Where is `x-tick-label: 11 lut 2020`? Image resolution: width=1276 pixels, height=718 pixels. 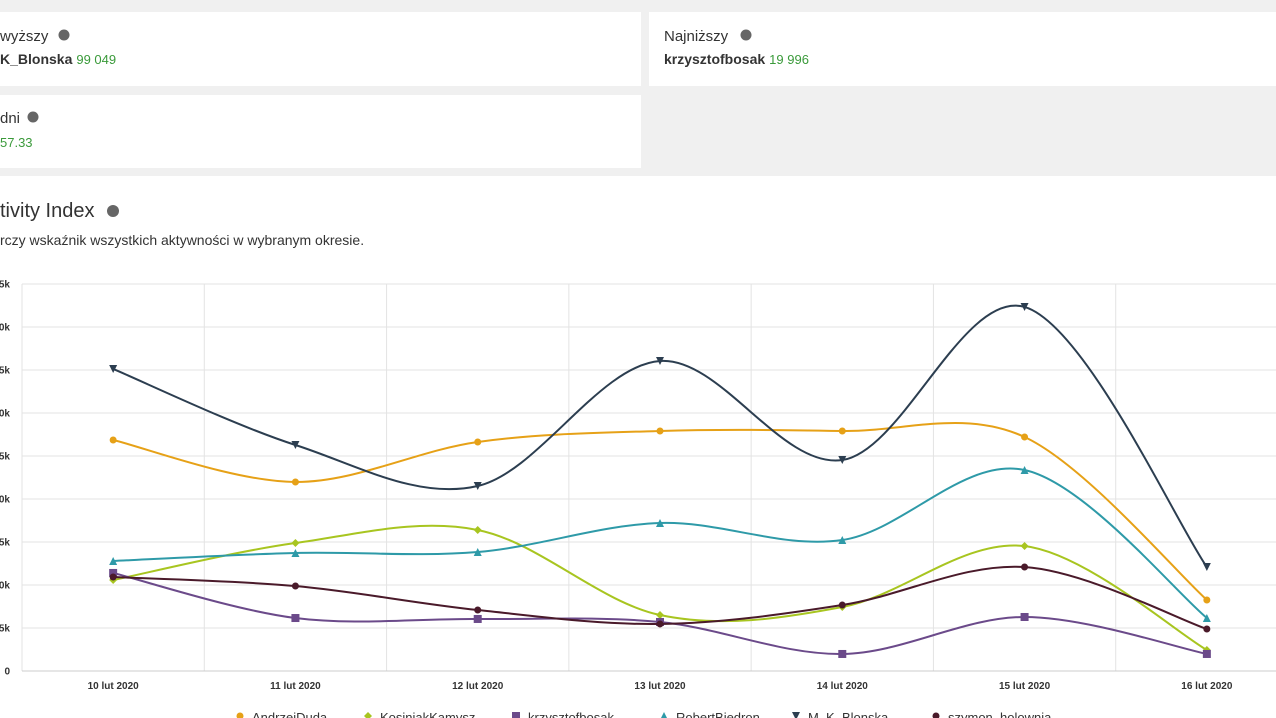
x-tick-label: 11 lut 2020 is located at coordinates (295, 686).